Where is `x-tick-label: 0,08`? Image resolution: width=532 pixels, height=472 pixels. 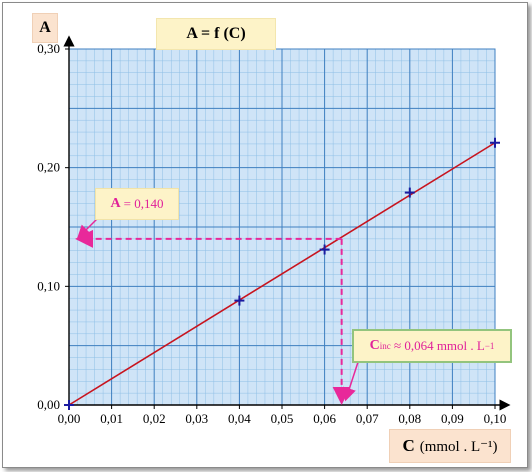 x-tick-label: 0,08 is located at coordinates (409, 418).